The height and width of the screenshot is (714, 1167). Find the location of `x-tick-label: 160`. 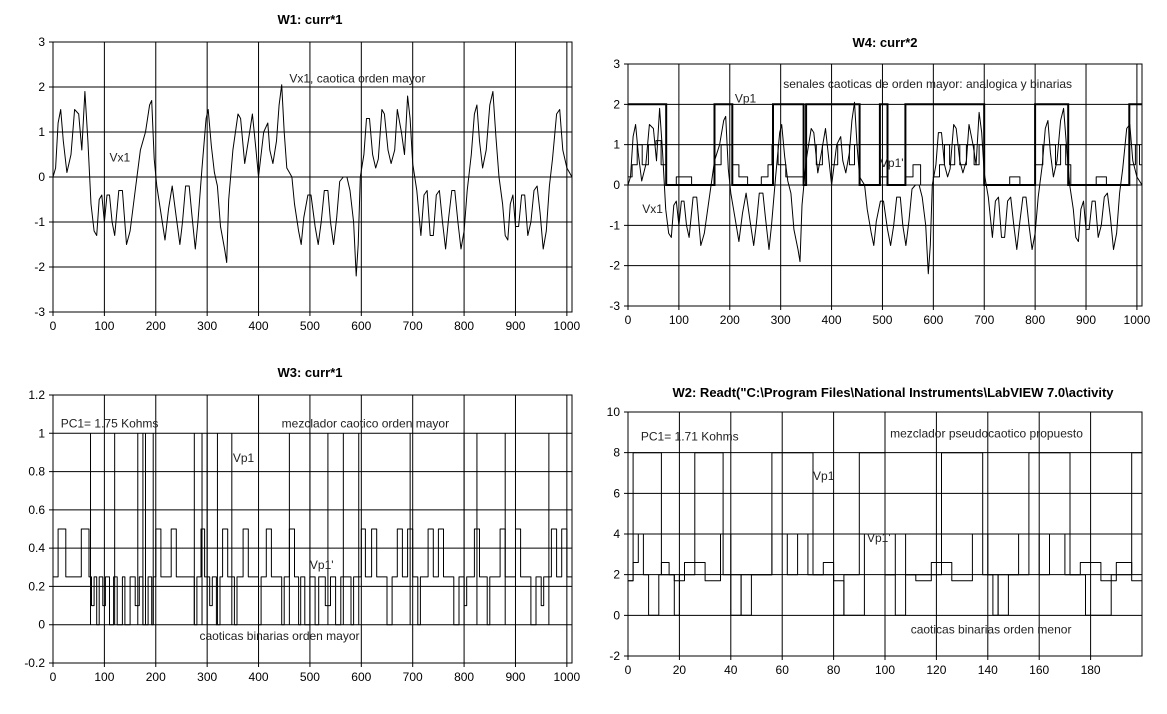

x-tick-label: 160 is located at coordinates (1039, 670).